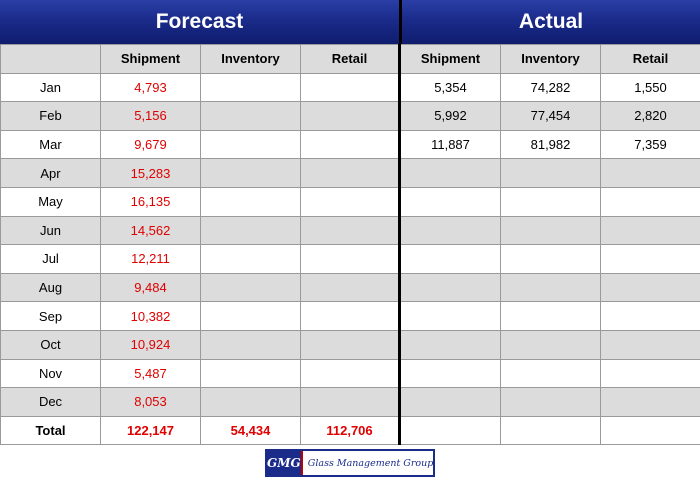  I want to click on forecast-shipment-cell: 5,487, so click(150, 373).